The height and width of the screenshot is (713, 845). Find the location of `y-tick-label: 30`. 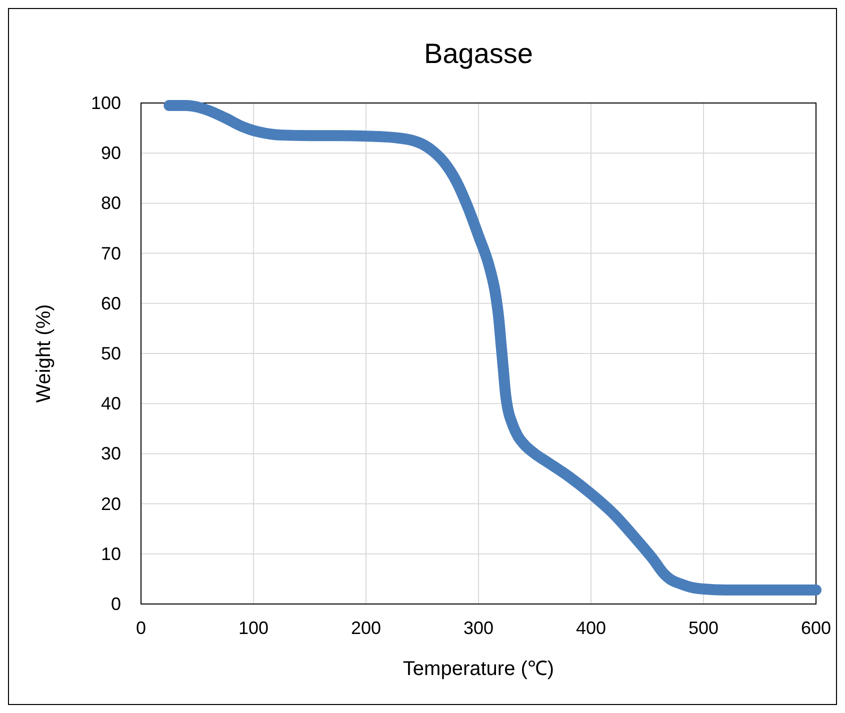

y-tick-label: 30 is located at coordinates (110, 454).